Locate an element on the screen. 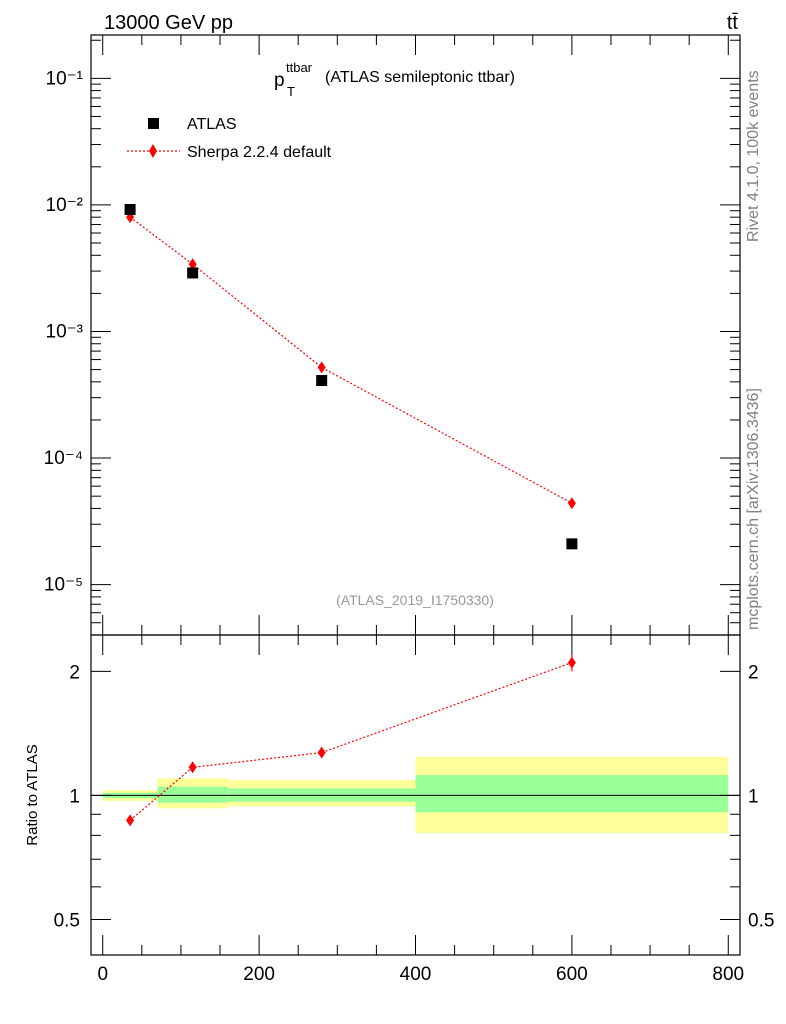  main-ytick-label: 10⁻² is located at coordinates (65, 205).